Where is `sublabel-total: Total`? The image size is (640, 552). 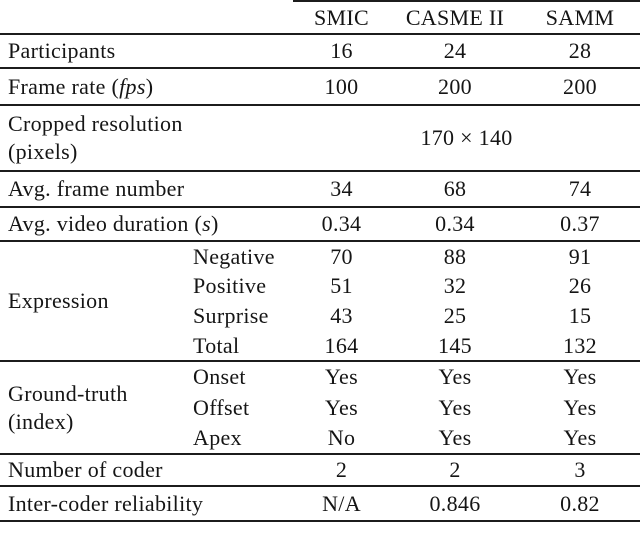
sublabel-total: Total is located at coordinates (239, 346).